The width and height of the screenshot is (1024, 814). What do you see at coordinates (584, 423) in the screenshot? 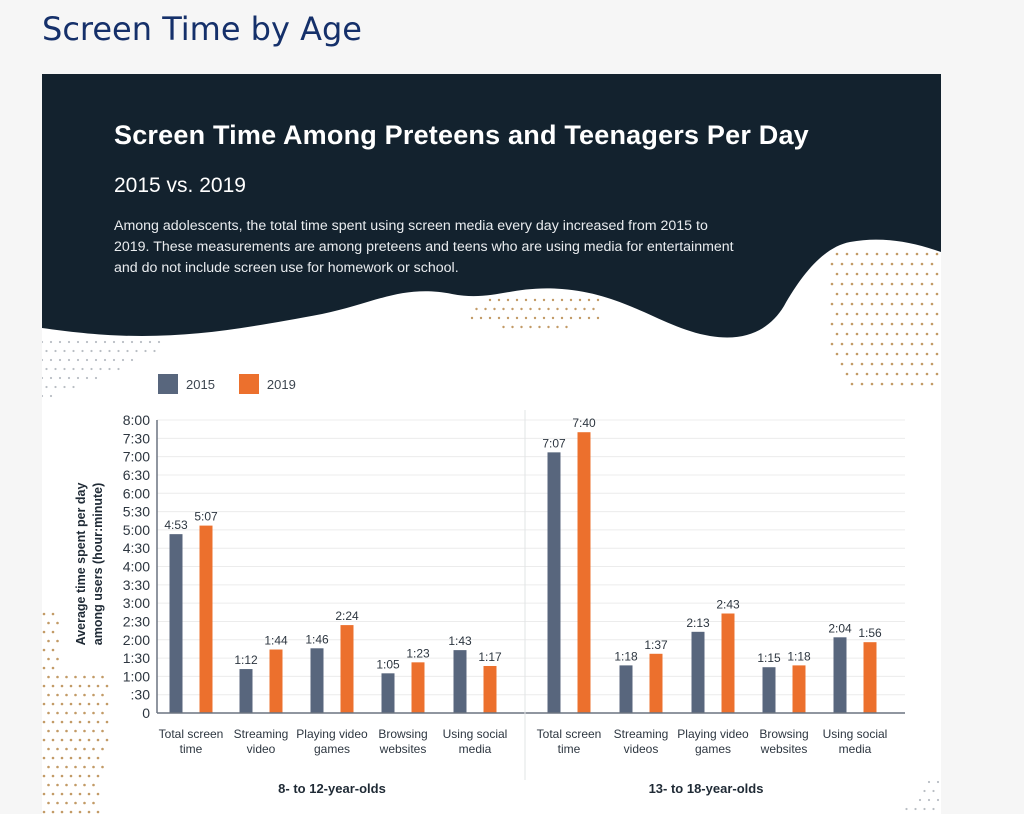
I see `bar-value-label: 7:40` at bounding box center [584, 423].